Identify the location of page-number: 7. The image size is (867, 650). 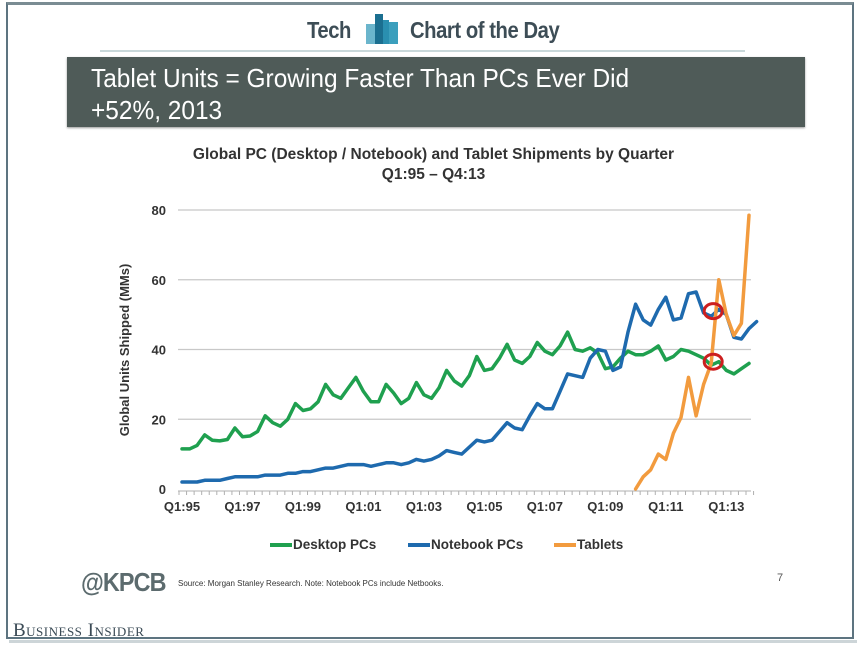
(780, 578).